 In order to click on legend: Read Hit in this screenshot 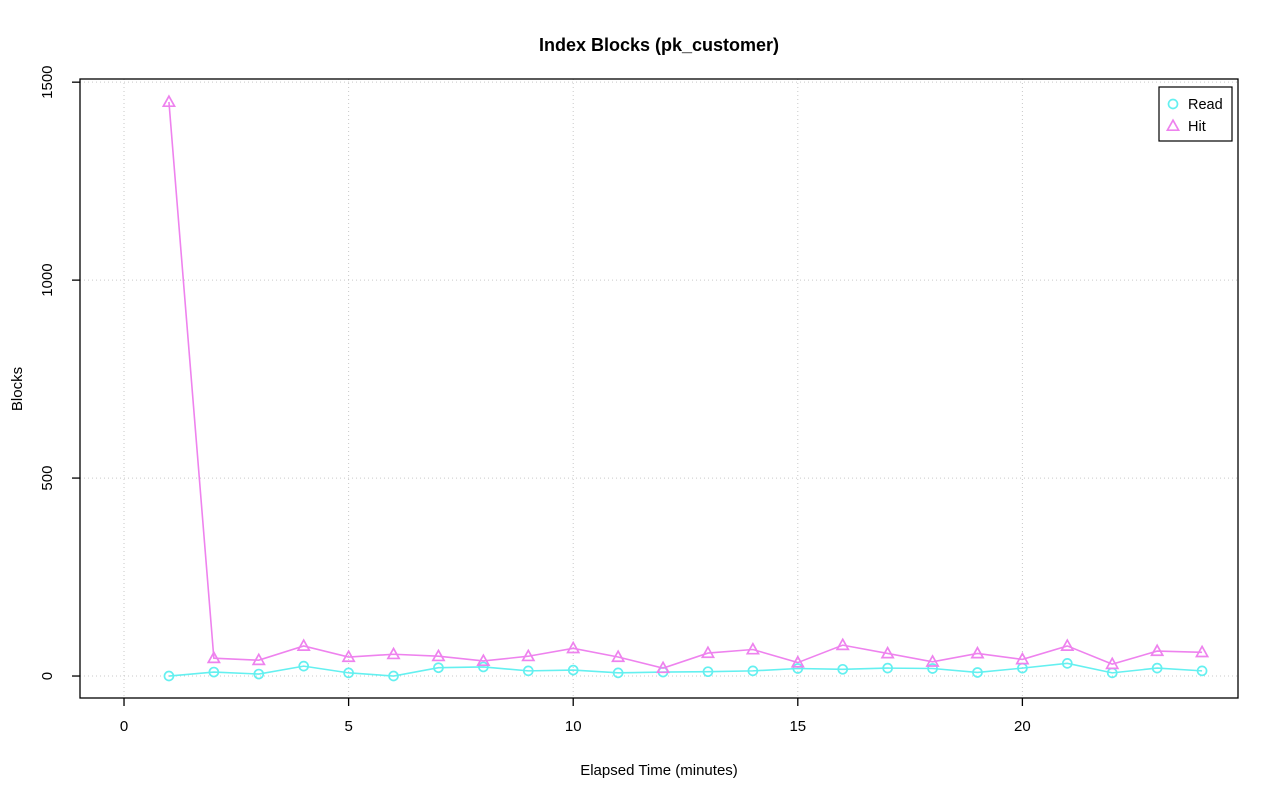, I will do `click(1195, 114)`.